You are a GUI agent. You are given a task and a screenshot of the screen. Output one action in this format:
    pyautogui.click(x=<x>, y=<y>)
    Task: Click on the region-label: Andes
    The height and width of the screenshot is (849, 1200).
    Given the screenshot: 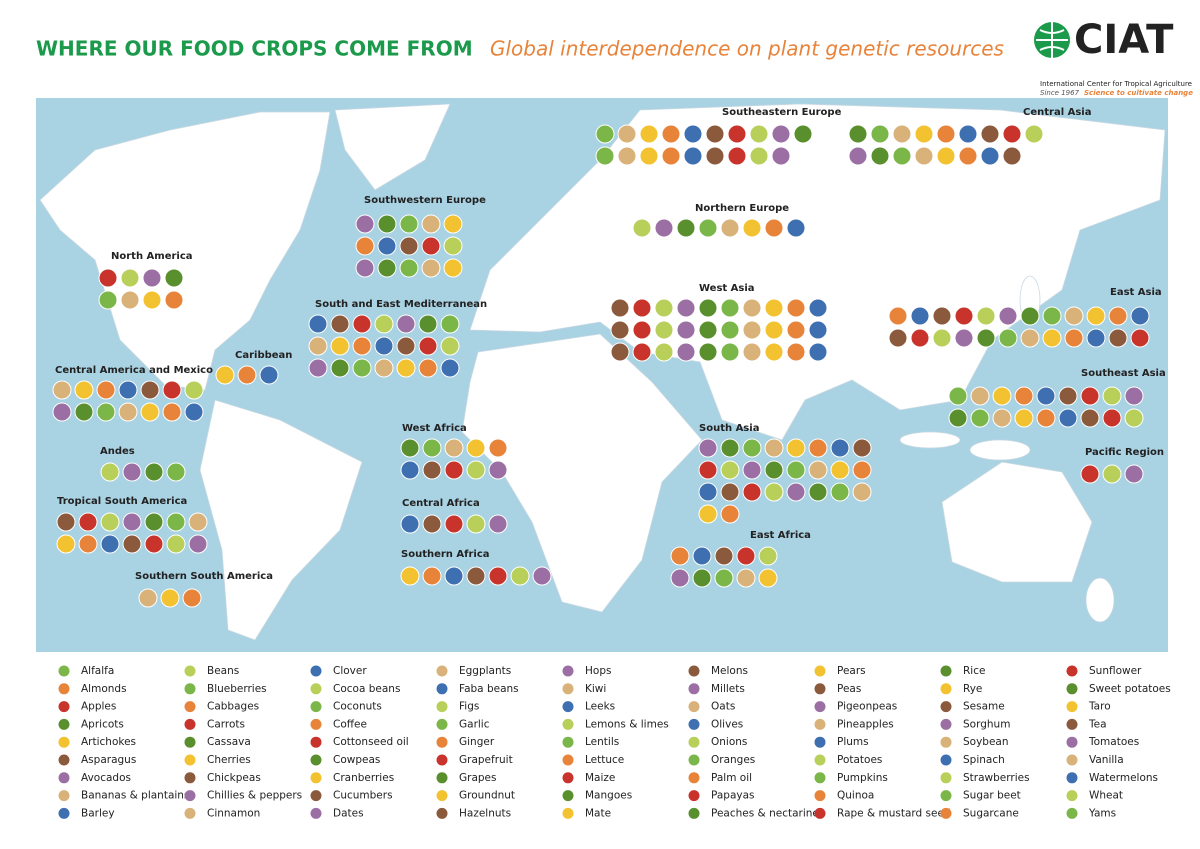 What is the action you would take?
    pyautogui.click(x=117, y=451)
    